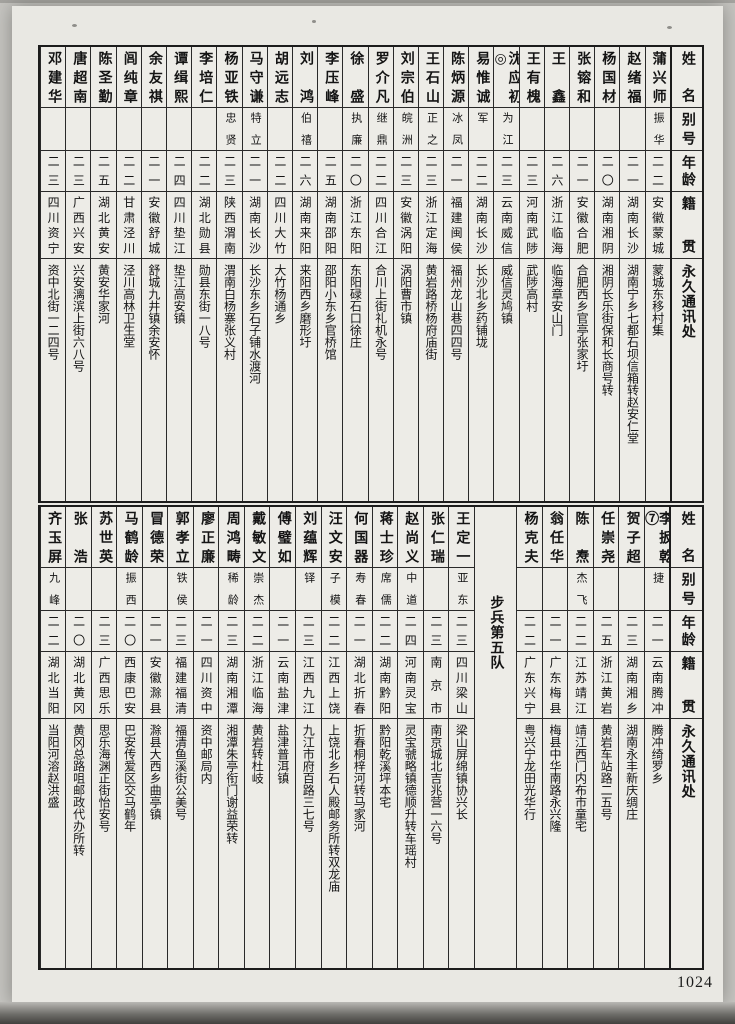 Image resolution: width=735 pixels, height=1024 pixels. I want to click on person-alias: 亚东, so click(461, 589).